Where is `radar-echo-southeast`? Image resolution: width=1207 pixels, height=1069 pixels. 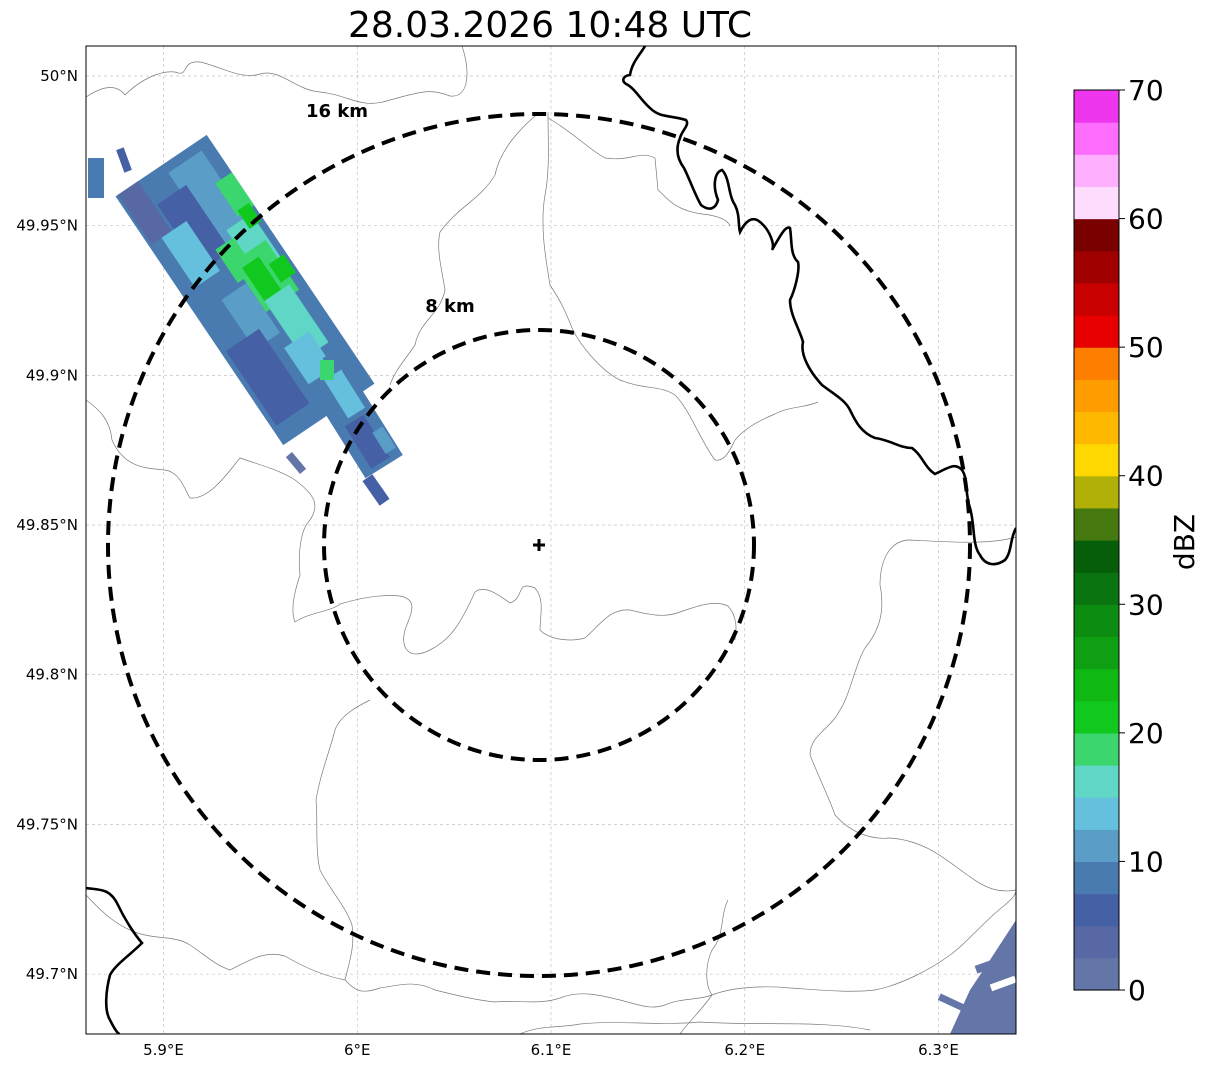 radar-echo-southeast is located at coordinates (976, 977).